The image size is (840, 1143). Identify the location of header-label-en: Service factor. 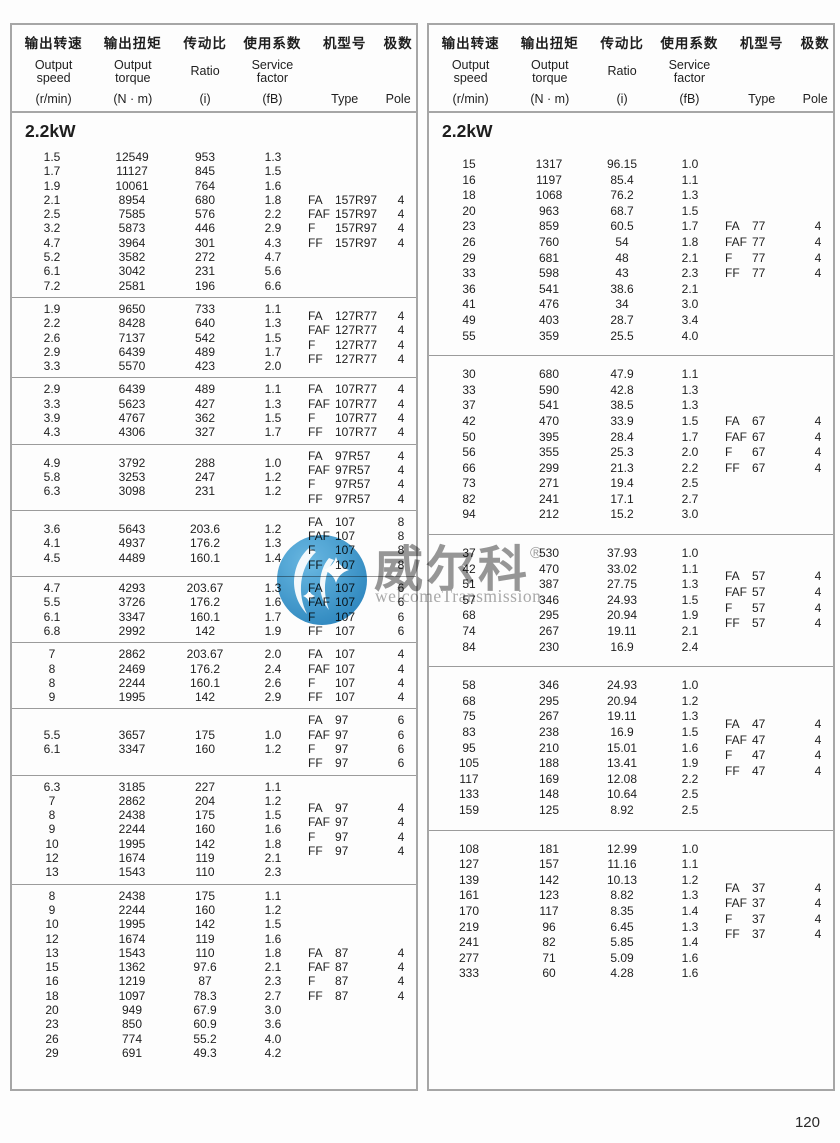
(272, 71).